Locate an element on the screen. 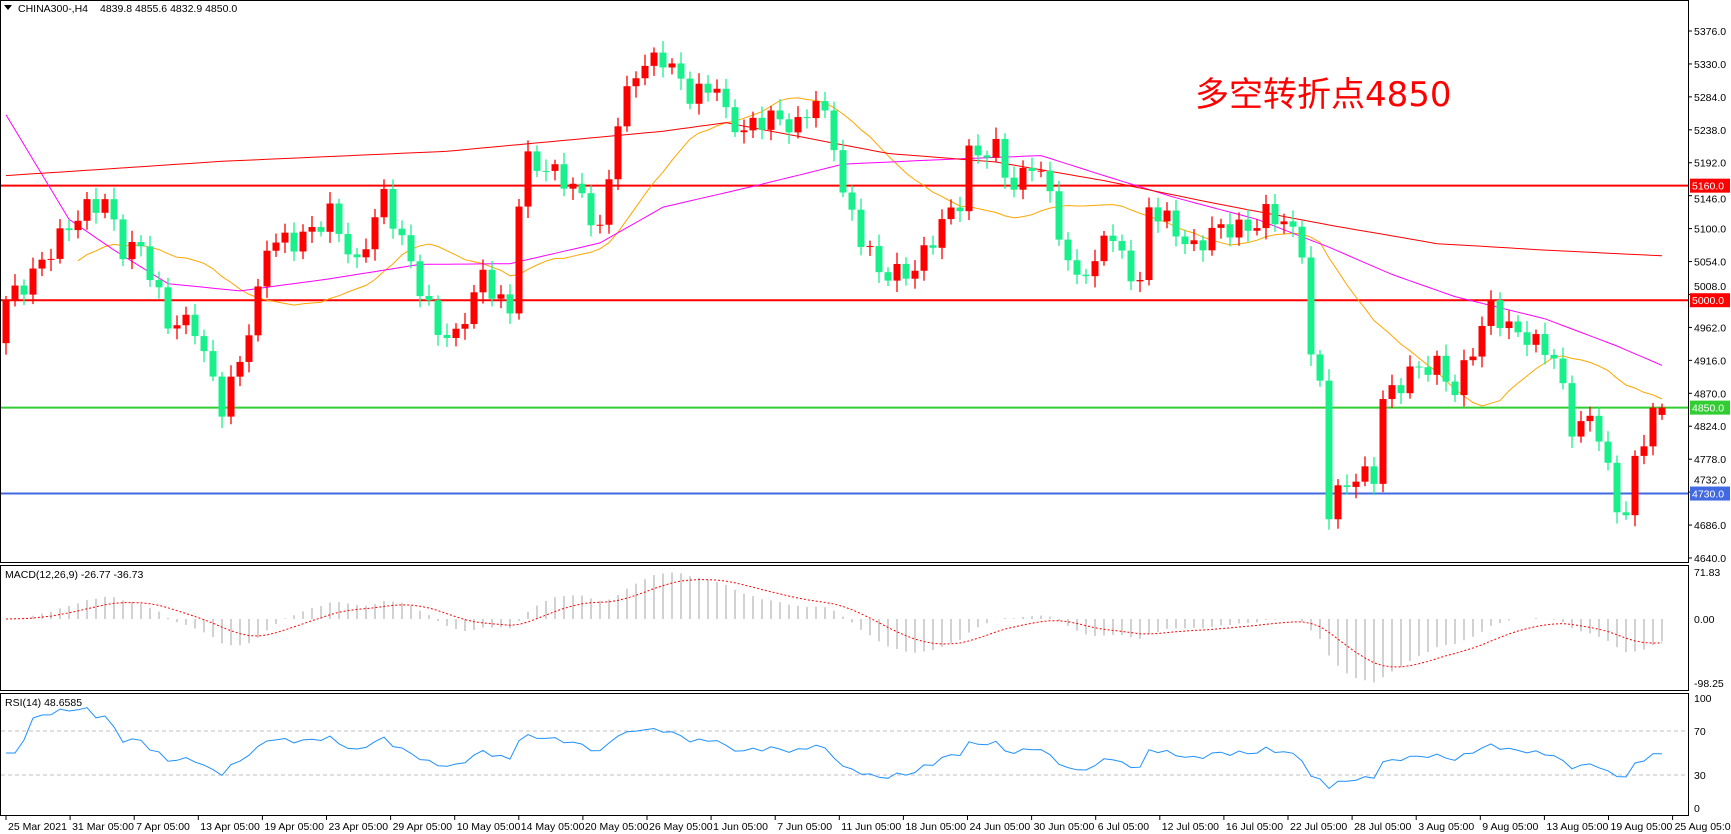 Image resolution: width=1731 pixels, height=834 pixels. price-tick-label: 5330.0 is located at coordinates (1710, 65).